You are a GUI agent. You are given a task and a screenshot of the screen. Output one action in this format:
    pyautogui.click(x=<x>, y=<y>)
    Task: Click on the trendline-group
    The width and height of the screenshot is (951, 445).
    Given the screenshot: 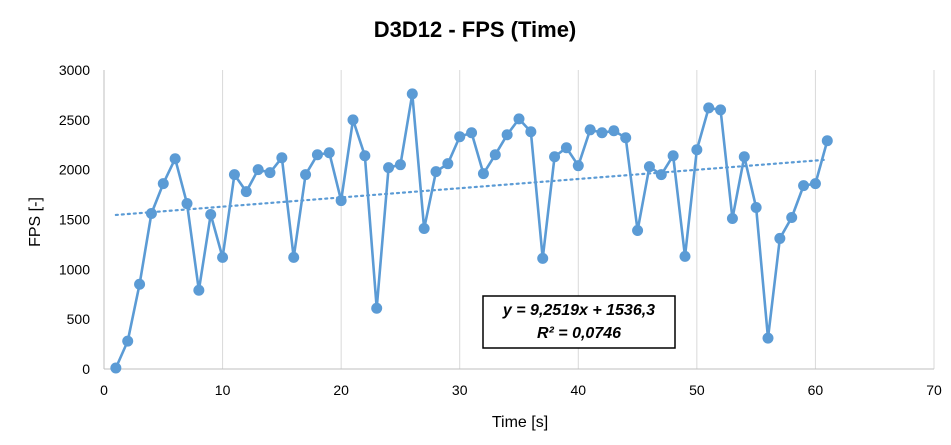 What is the action you would take?
    pyautogui.click(x=471, y=187)
    